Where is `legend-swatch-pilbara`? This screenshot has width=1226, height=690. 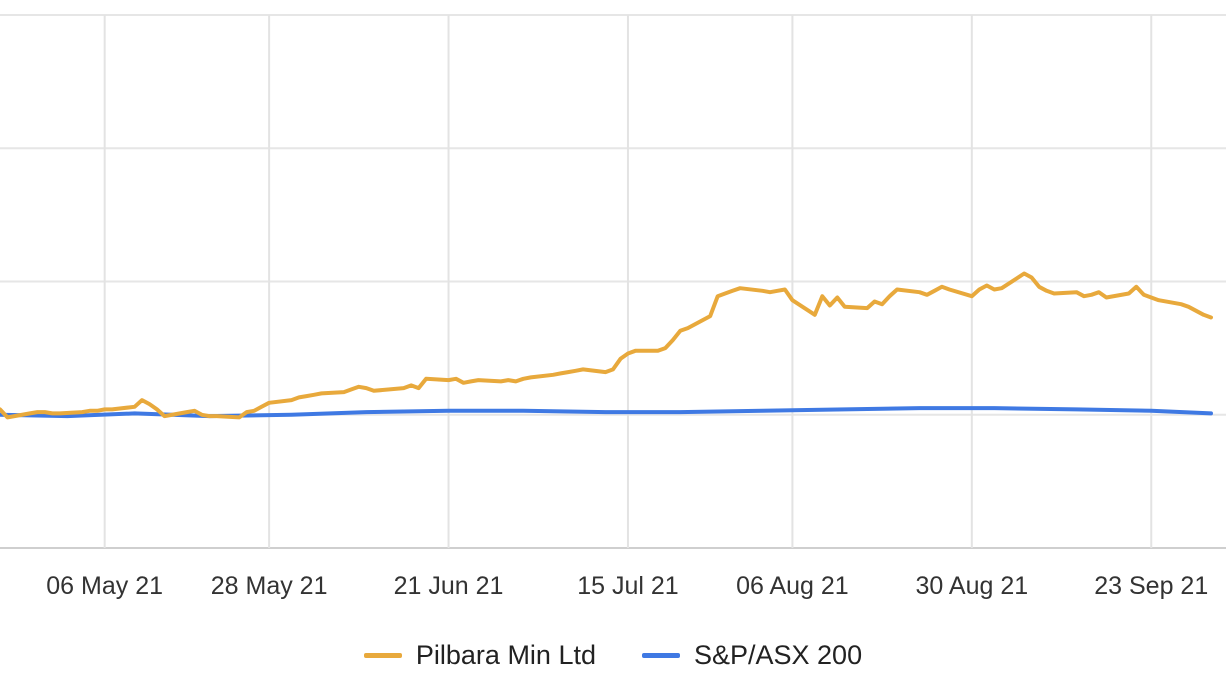 legend-swatch-pilbara is located at coordinates (382, 655).